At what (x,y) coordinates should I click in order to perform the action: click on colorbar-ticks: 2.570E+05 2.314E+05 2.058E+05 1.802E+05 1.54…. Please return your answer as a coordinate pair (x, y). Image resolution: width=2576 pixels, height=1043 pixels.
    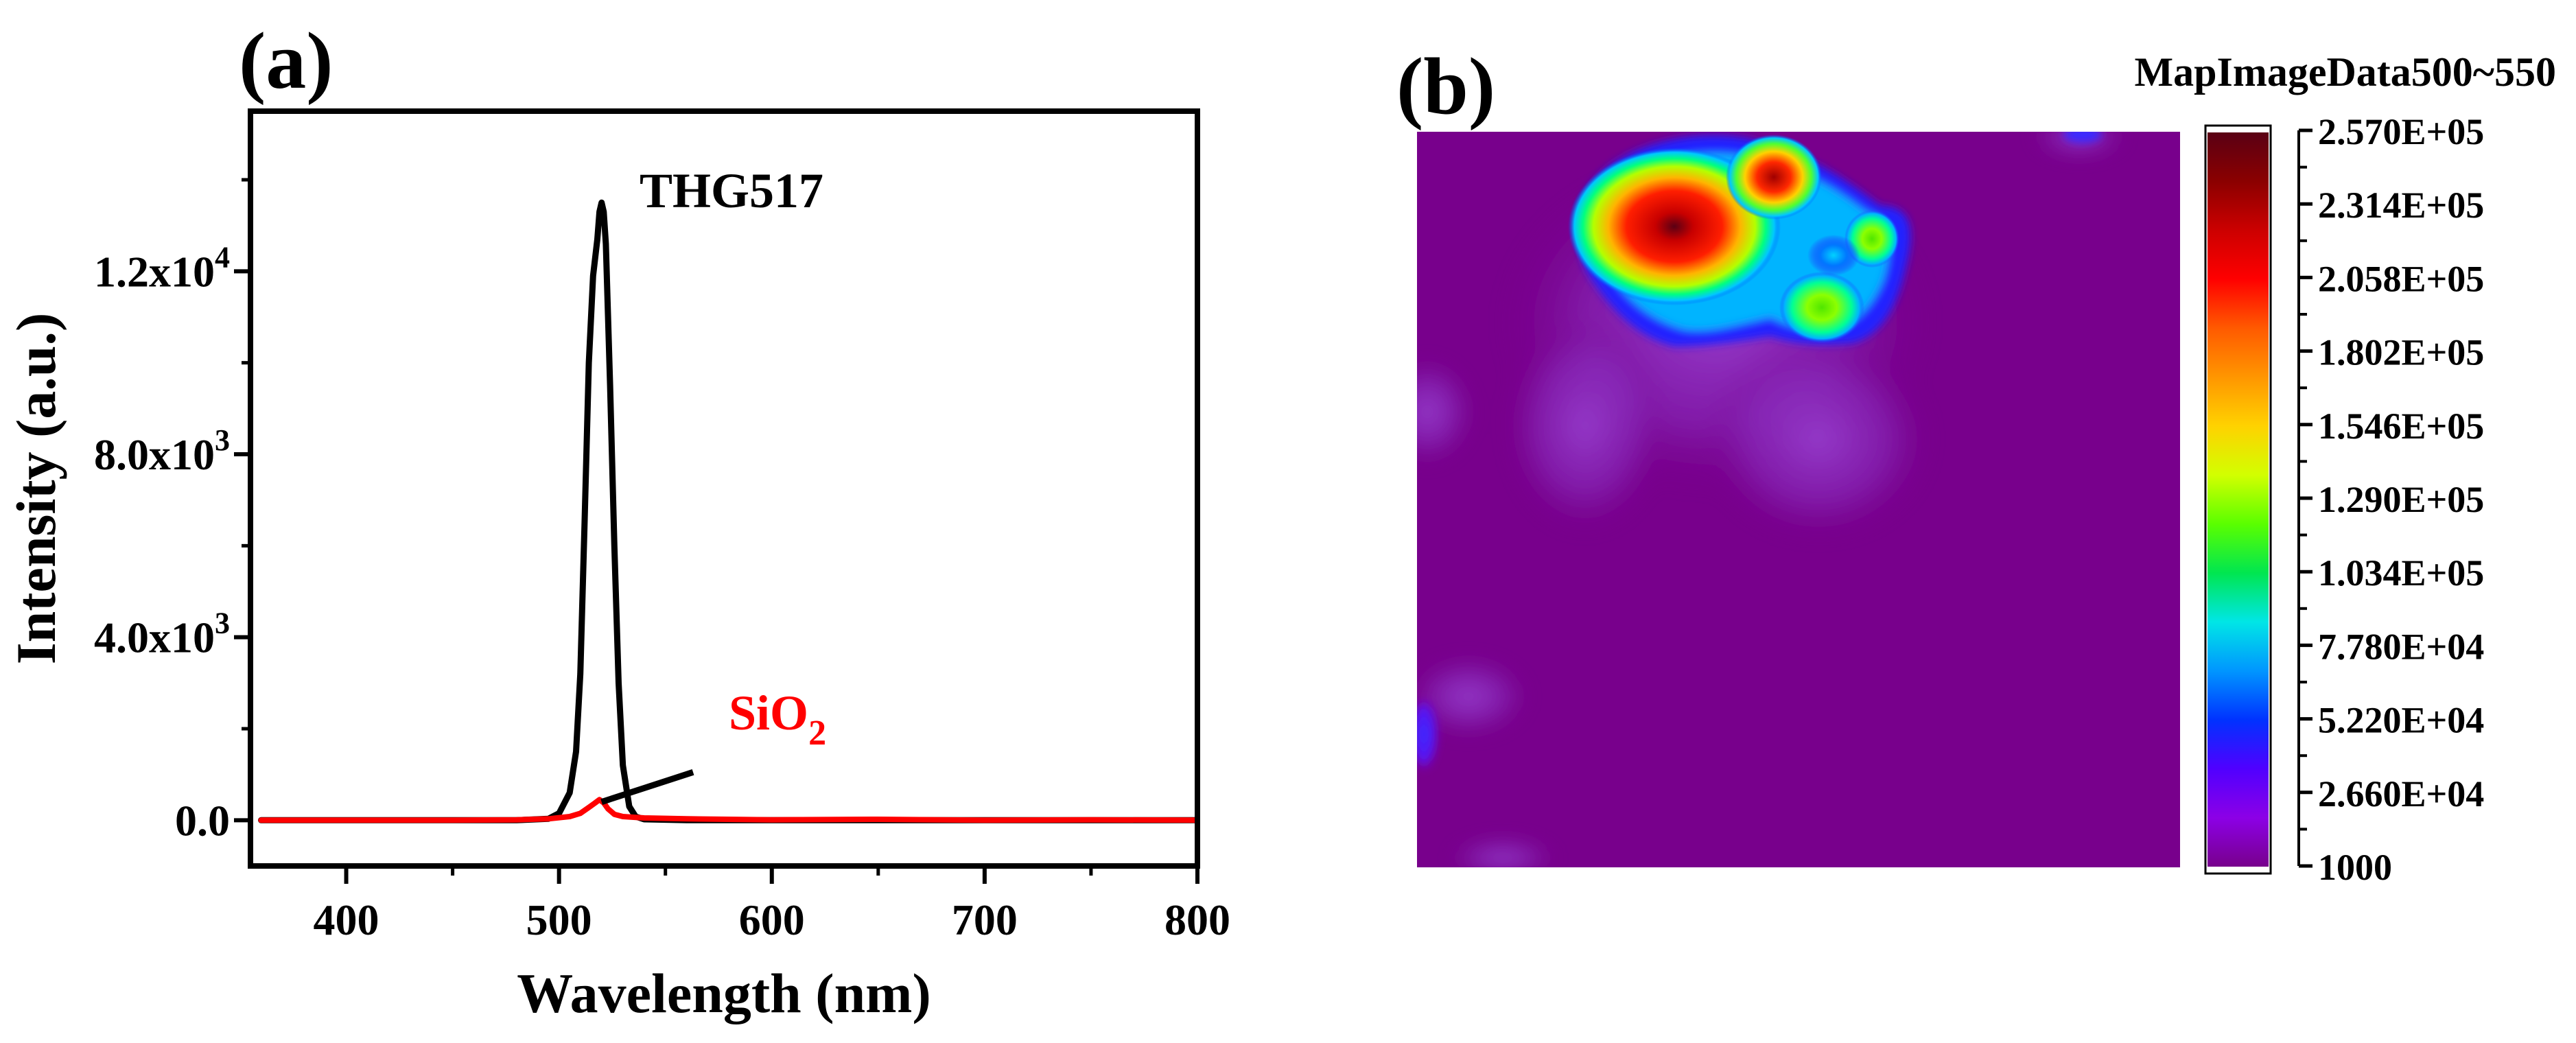
    Looking at the image, I should click on (2391, 500).